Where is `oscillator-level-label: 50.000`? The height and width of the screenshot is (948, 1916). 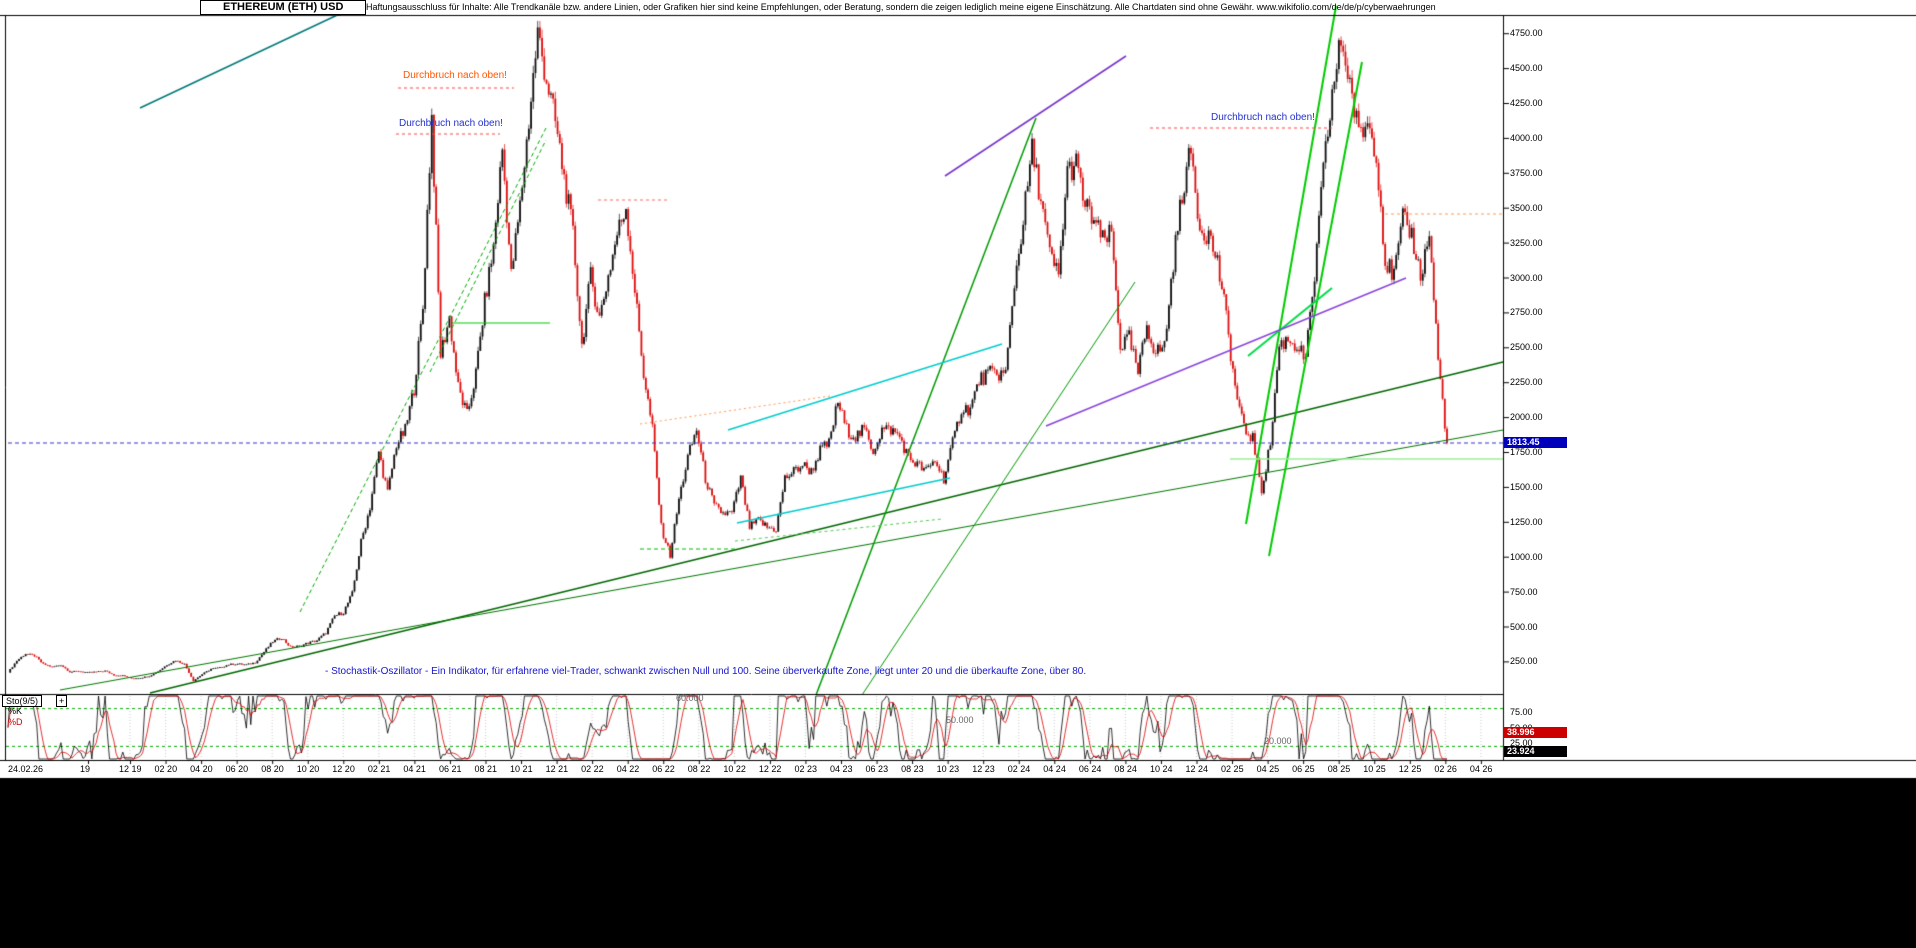
oscillator-level-label: 50.000 is located at coordinates (960, 720).